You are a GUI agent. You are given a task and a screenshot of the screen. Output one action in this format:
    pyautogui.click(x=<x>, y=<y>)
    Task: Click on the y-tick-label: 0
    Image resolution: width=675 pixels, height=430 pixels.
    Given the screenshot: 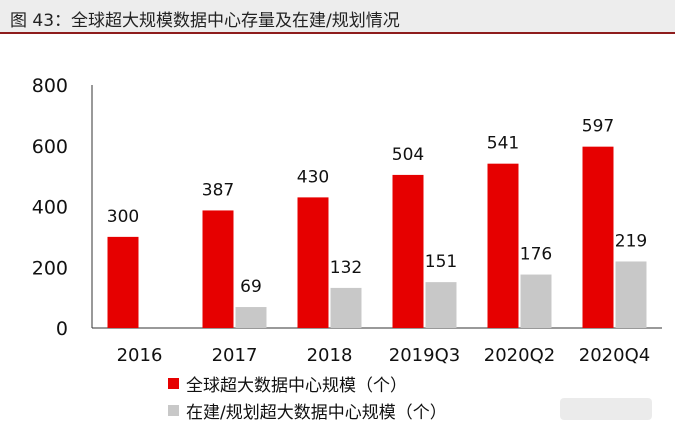 What is the action you would take?
    pyautogui.click(x=62, y=329)
    